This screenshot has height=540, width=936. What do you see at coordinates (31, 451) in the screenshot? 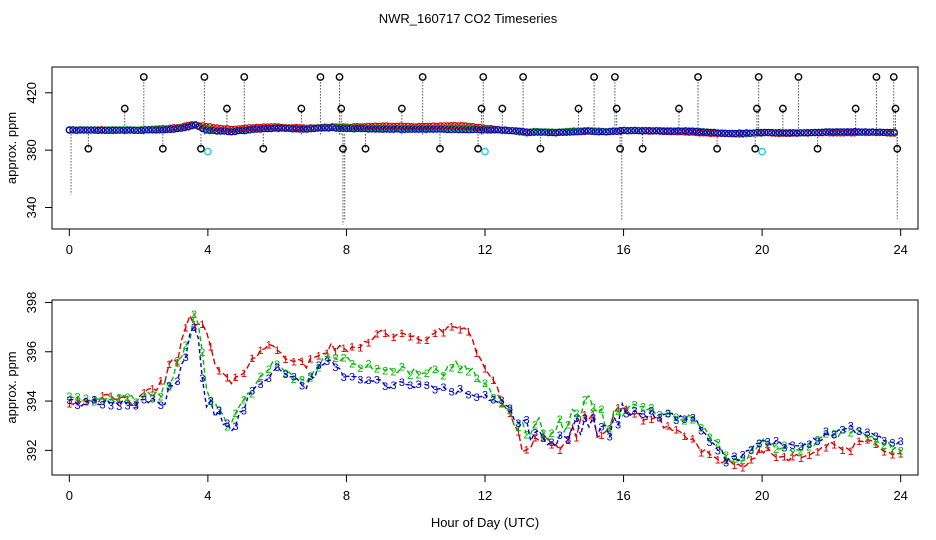
I see `bottom-y-tick-label: 392` at bounding box center [31, 451].